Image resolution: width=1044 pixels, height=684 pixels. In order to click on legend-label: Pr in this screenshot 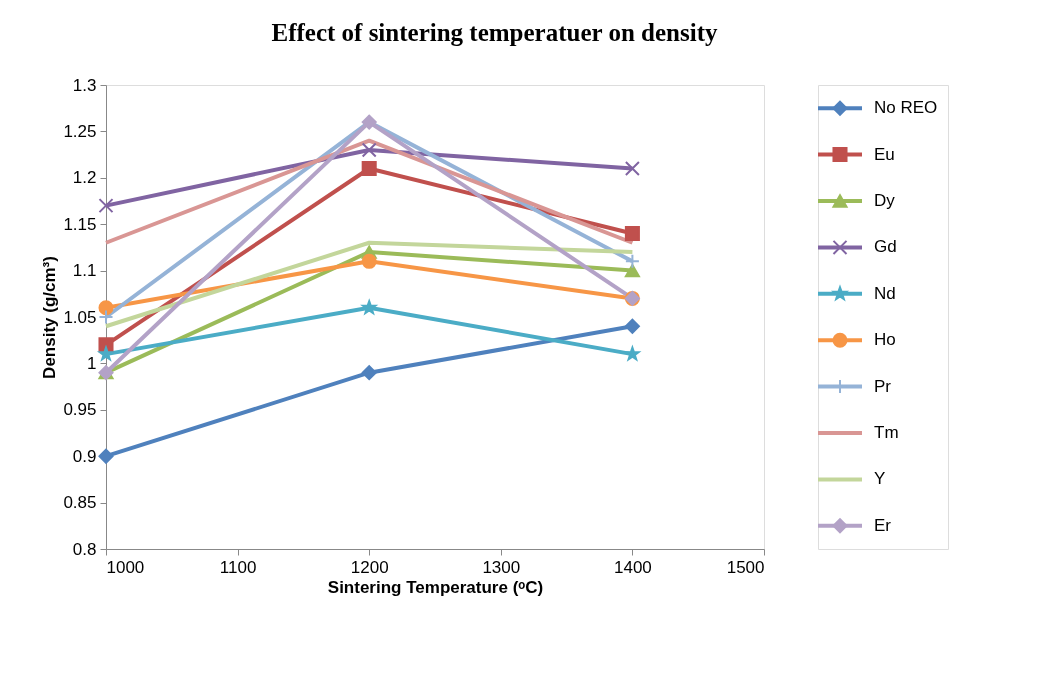, I will do `click(883, 386)`.